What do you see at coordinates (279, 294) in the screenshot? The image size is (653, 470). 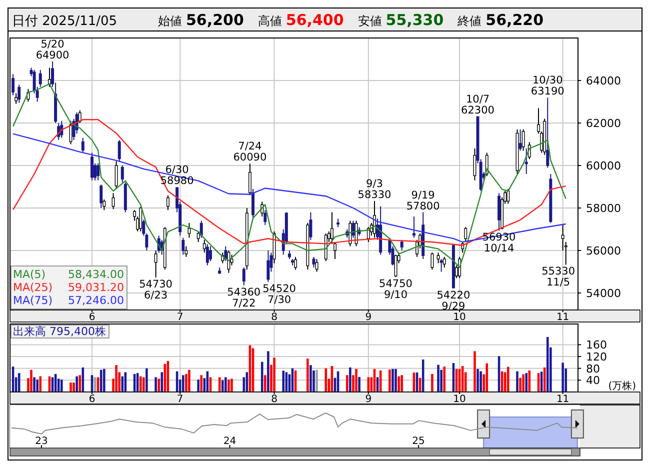 I see `annotation: 54520 7/30` at bounding box center [279, 294].